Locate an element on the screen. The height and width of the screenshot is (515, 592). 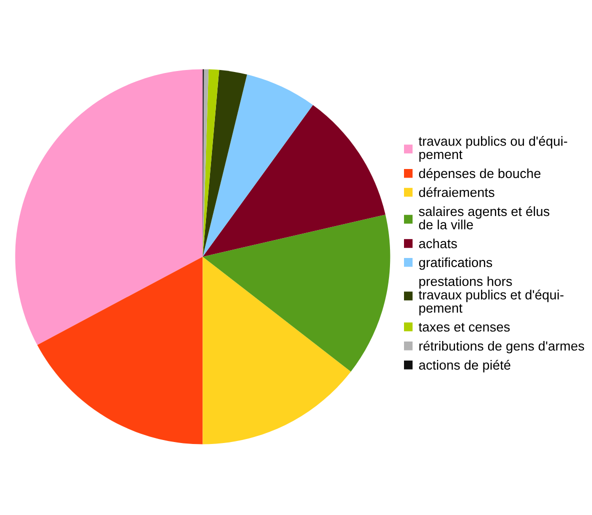
legend-label: actions de piété is located at coordinates (464, 366).